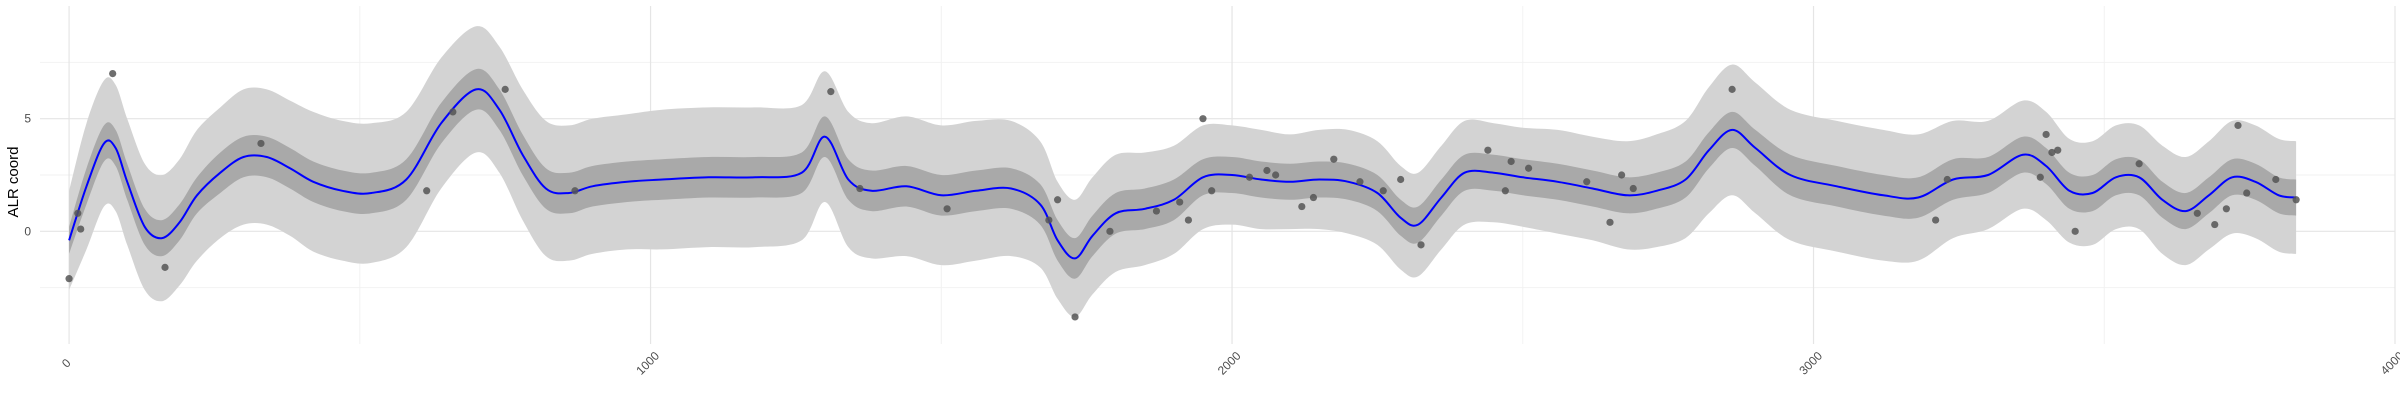 Image resolution: width=2400 pixels, height=400 pixels. I want to click on x-tick-label: 2000, so click(1229, 363).